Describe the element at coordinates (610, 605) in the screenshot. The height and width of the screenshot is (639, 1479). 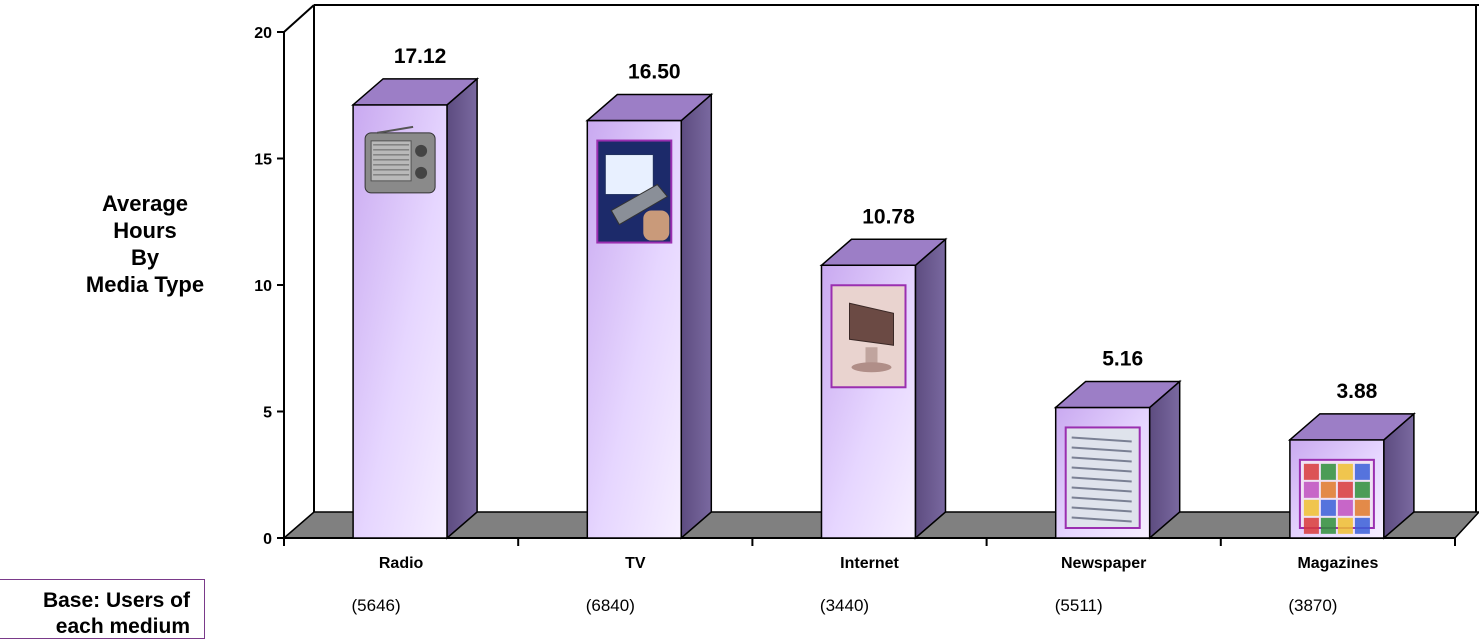
I see `base-count-label: (6840)` at that location.